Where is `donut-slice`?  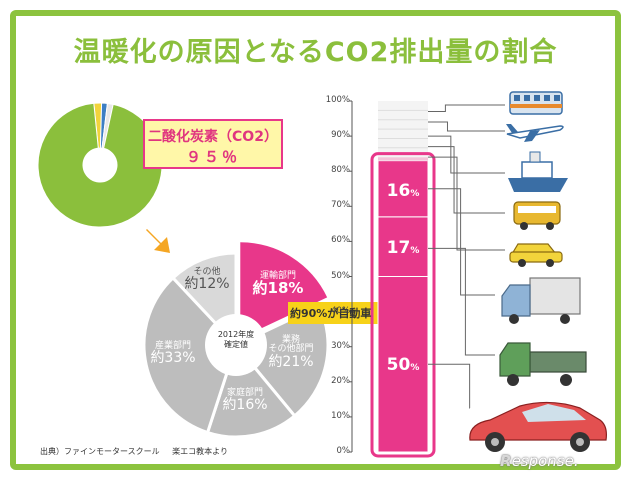 donut-slice is located at coordinates (100, 165).